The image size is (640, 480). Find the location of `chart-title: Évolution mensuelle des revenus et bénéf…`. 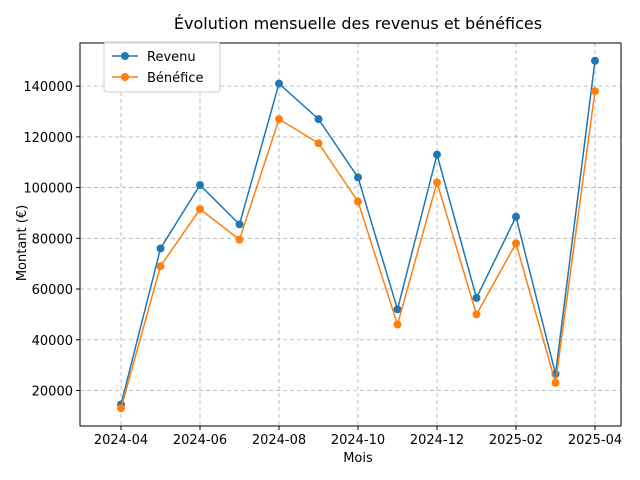

chart-title: Évolution mensuelle des revenus et bénéf… is located at coordinates (358, 23).